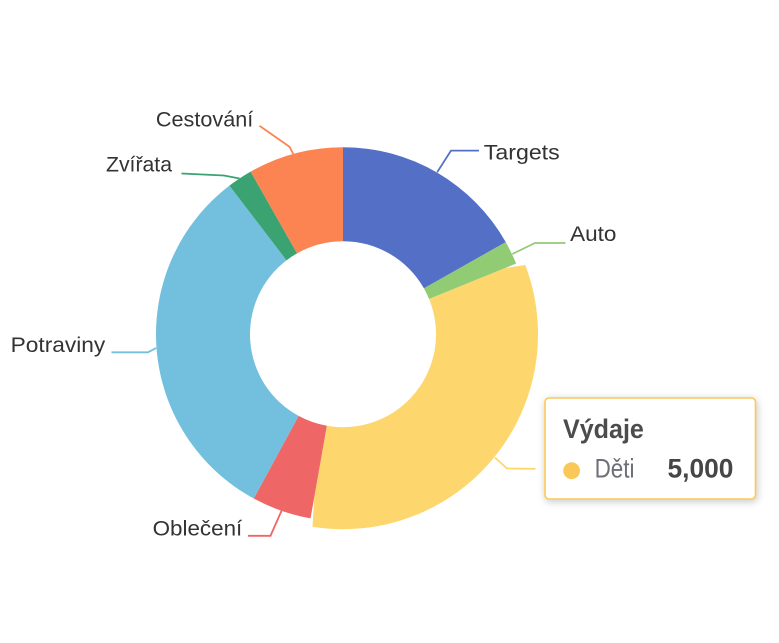 This screenshot has height=643, width=779. What do you see at coordinates (205, 119) in the screenshot?
I see `svg-text: Cestování` at bounding box center [205, 119].